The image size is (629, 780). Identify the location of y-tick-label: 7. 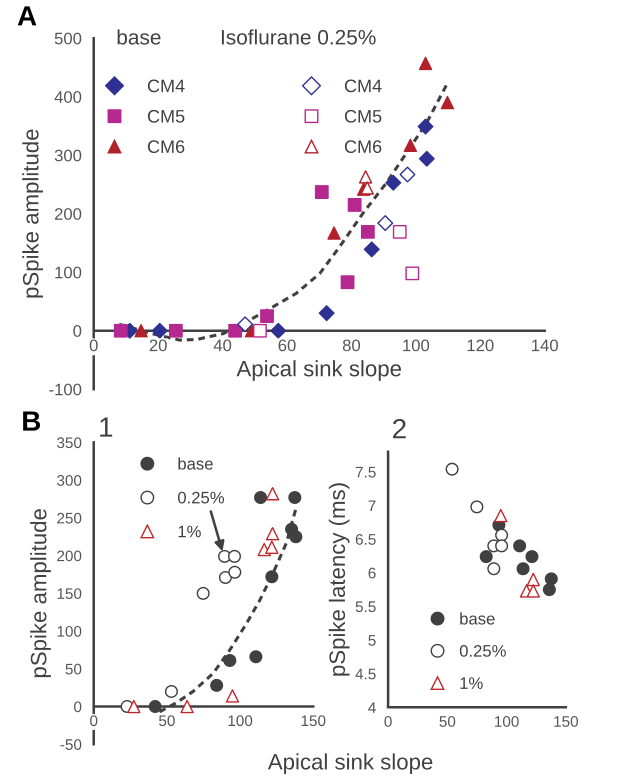
(372, 506).